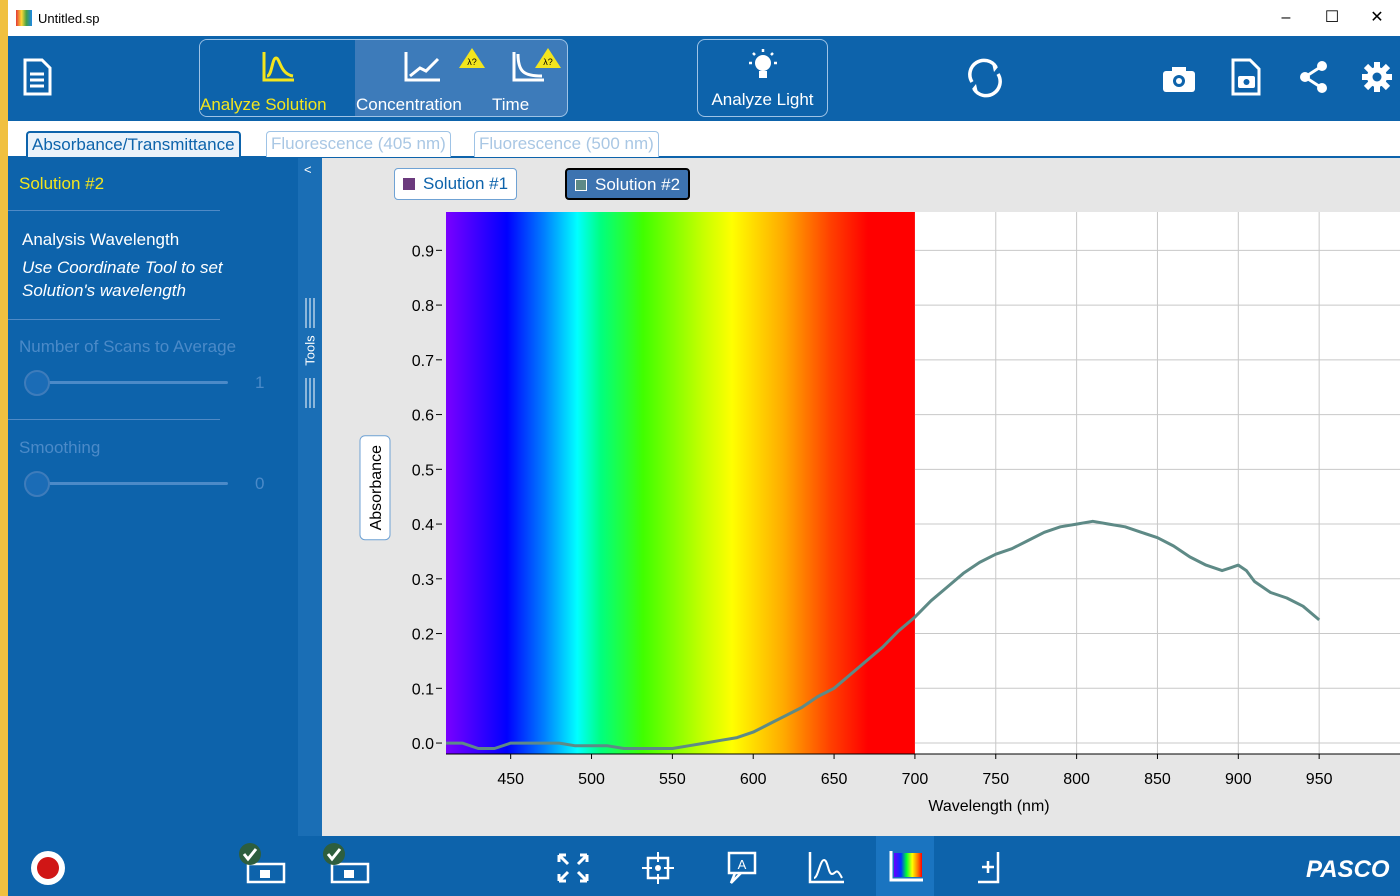  What do you see at coordinates (1332, 17) in the screenshot?
I see `maximize-button: ☐` at bounding box center [1332, 17].